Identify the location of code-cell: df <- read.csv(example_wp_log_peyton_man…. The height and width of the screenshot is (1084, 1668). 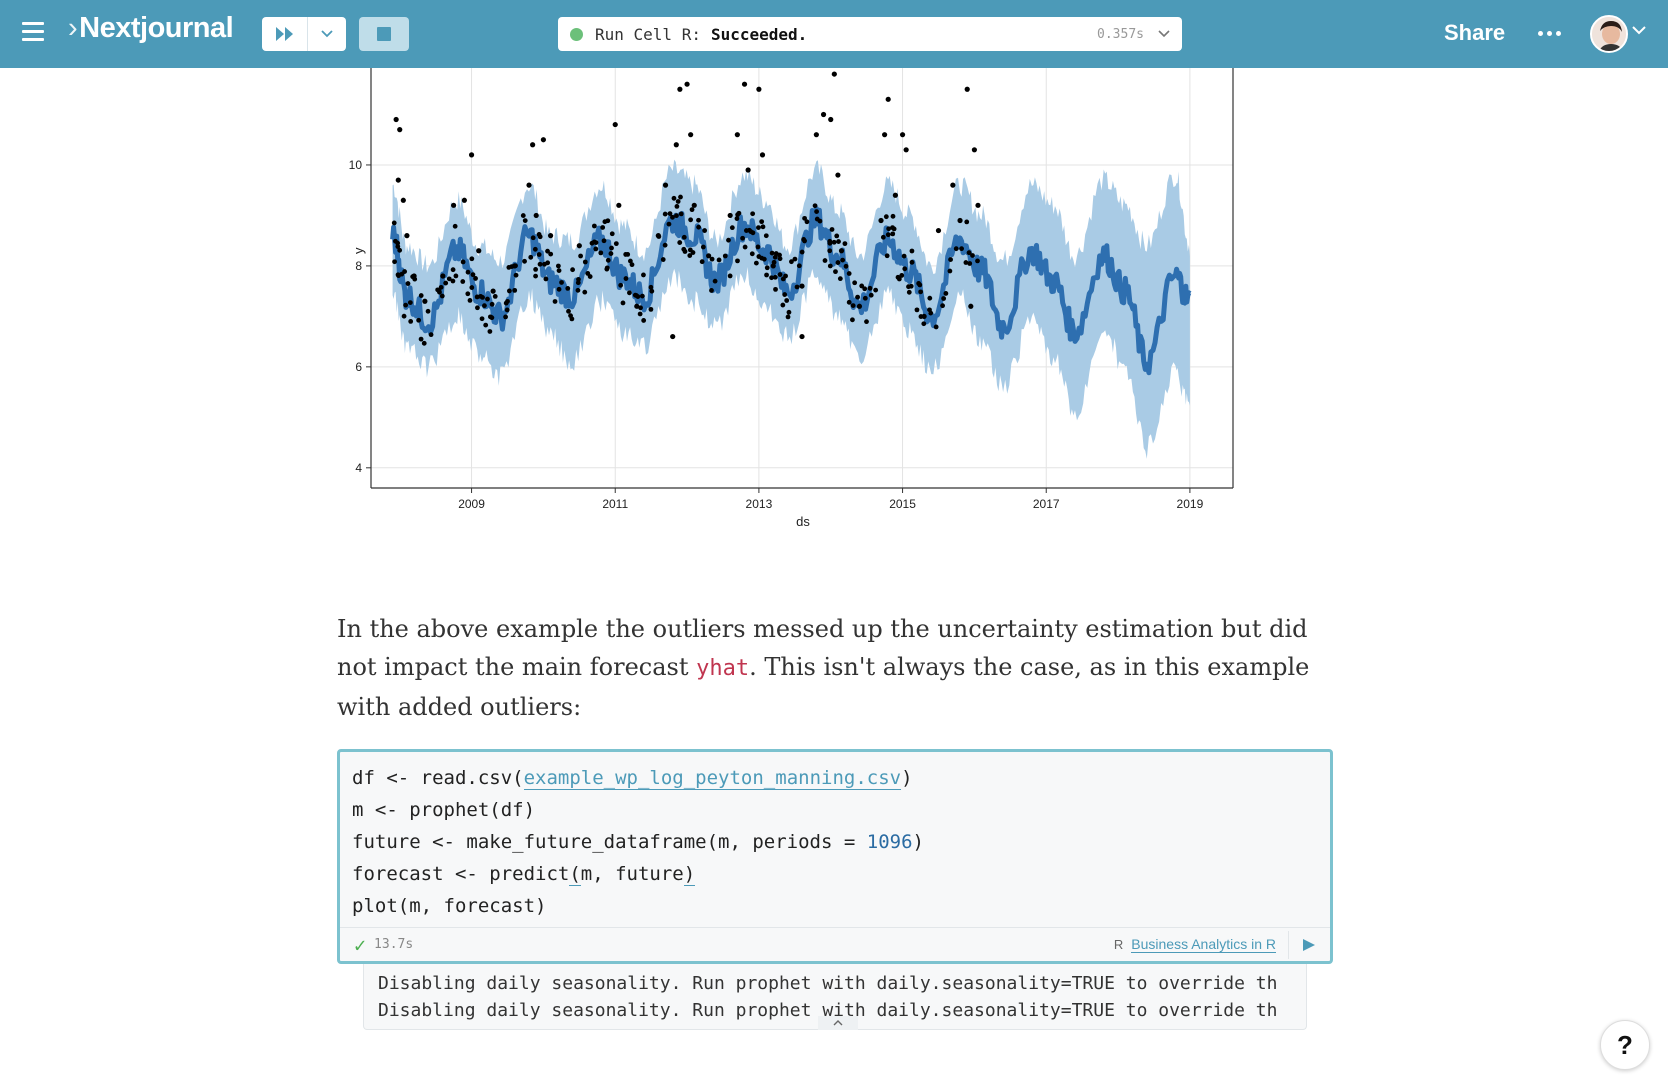
(835, 856).